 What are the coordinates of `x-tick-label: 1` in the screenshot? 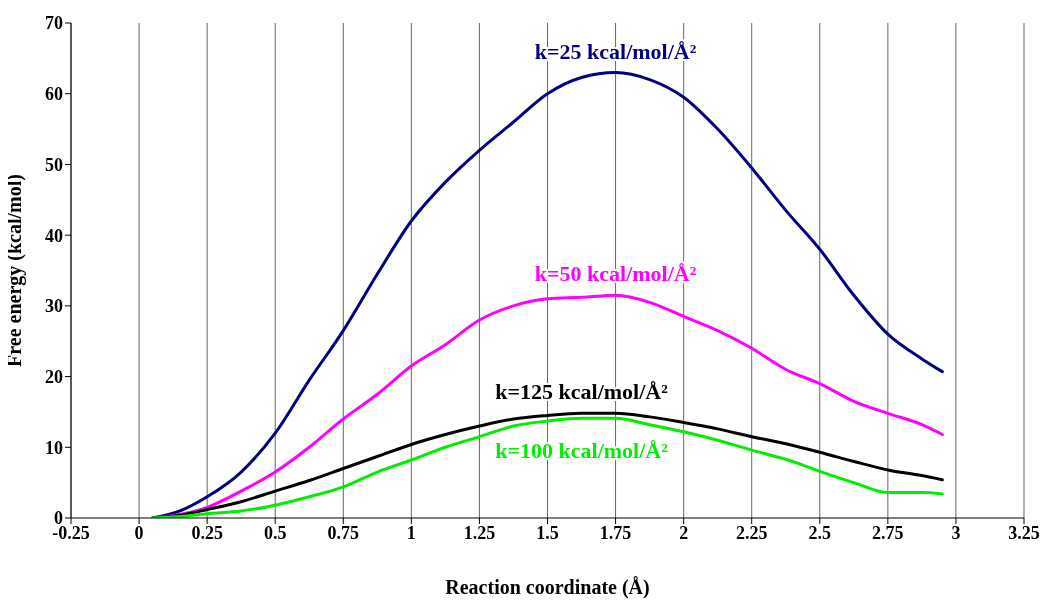 It's located at (411, 532).